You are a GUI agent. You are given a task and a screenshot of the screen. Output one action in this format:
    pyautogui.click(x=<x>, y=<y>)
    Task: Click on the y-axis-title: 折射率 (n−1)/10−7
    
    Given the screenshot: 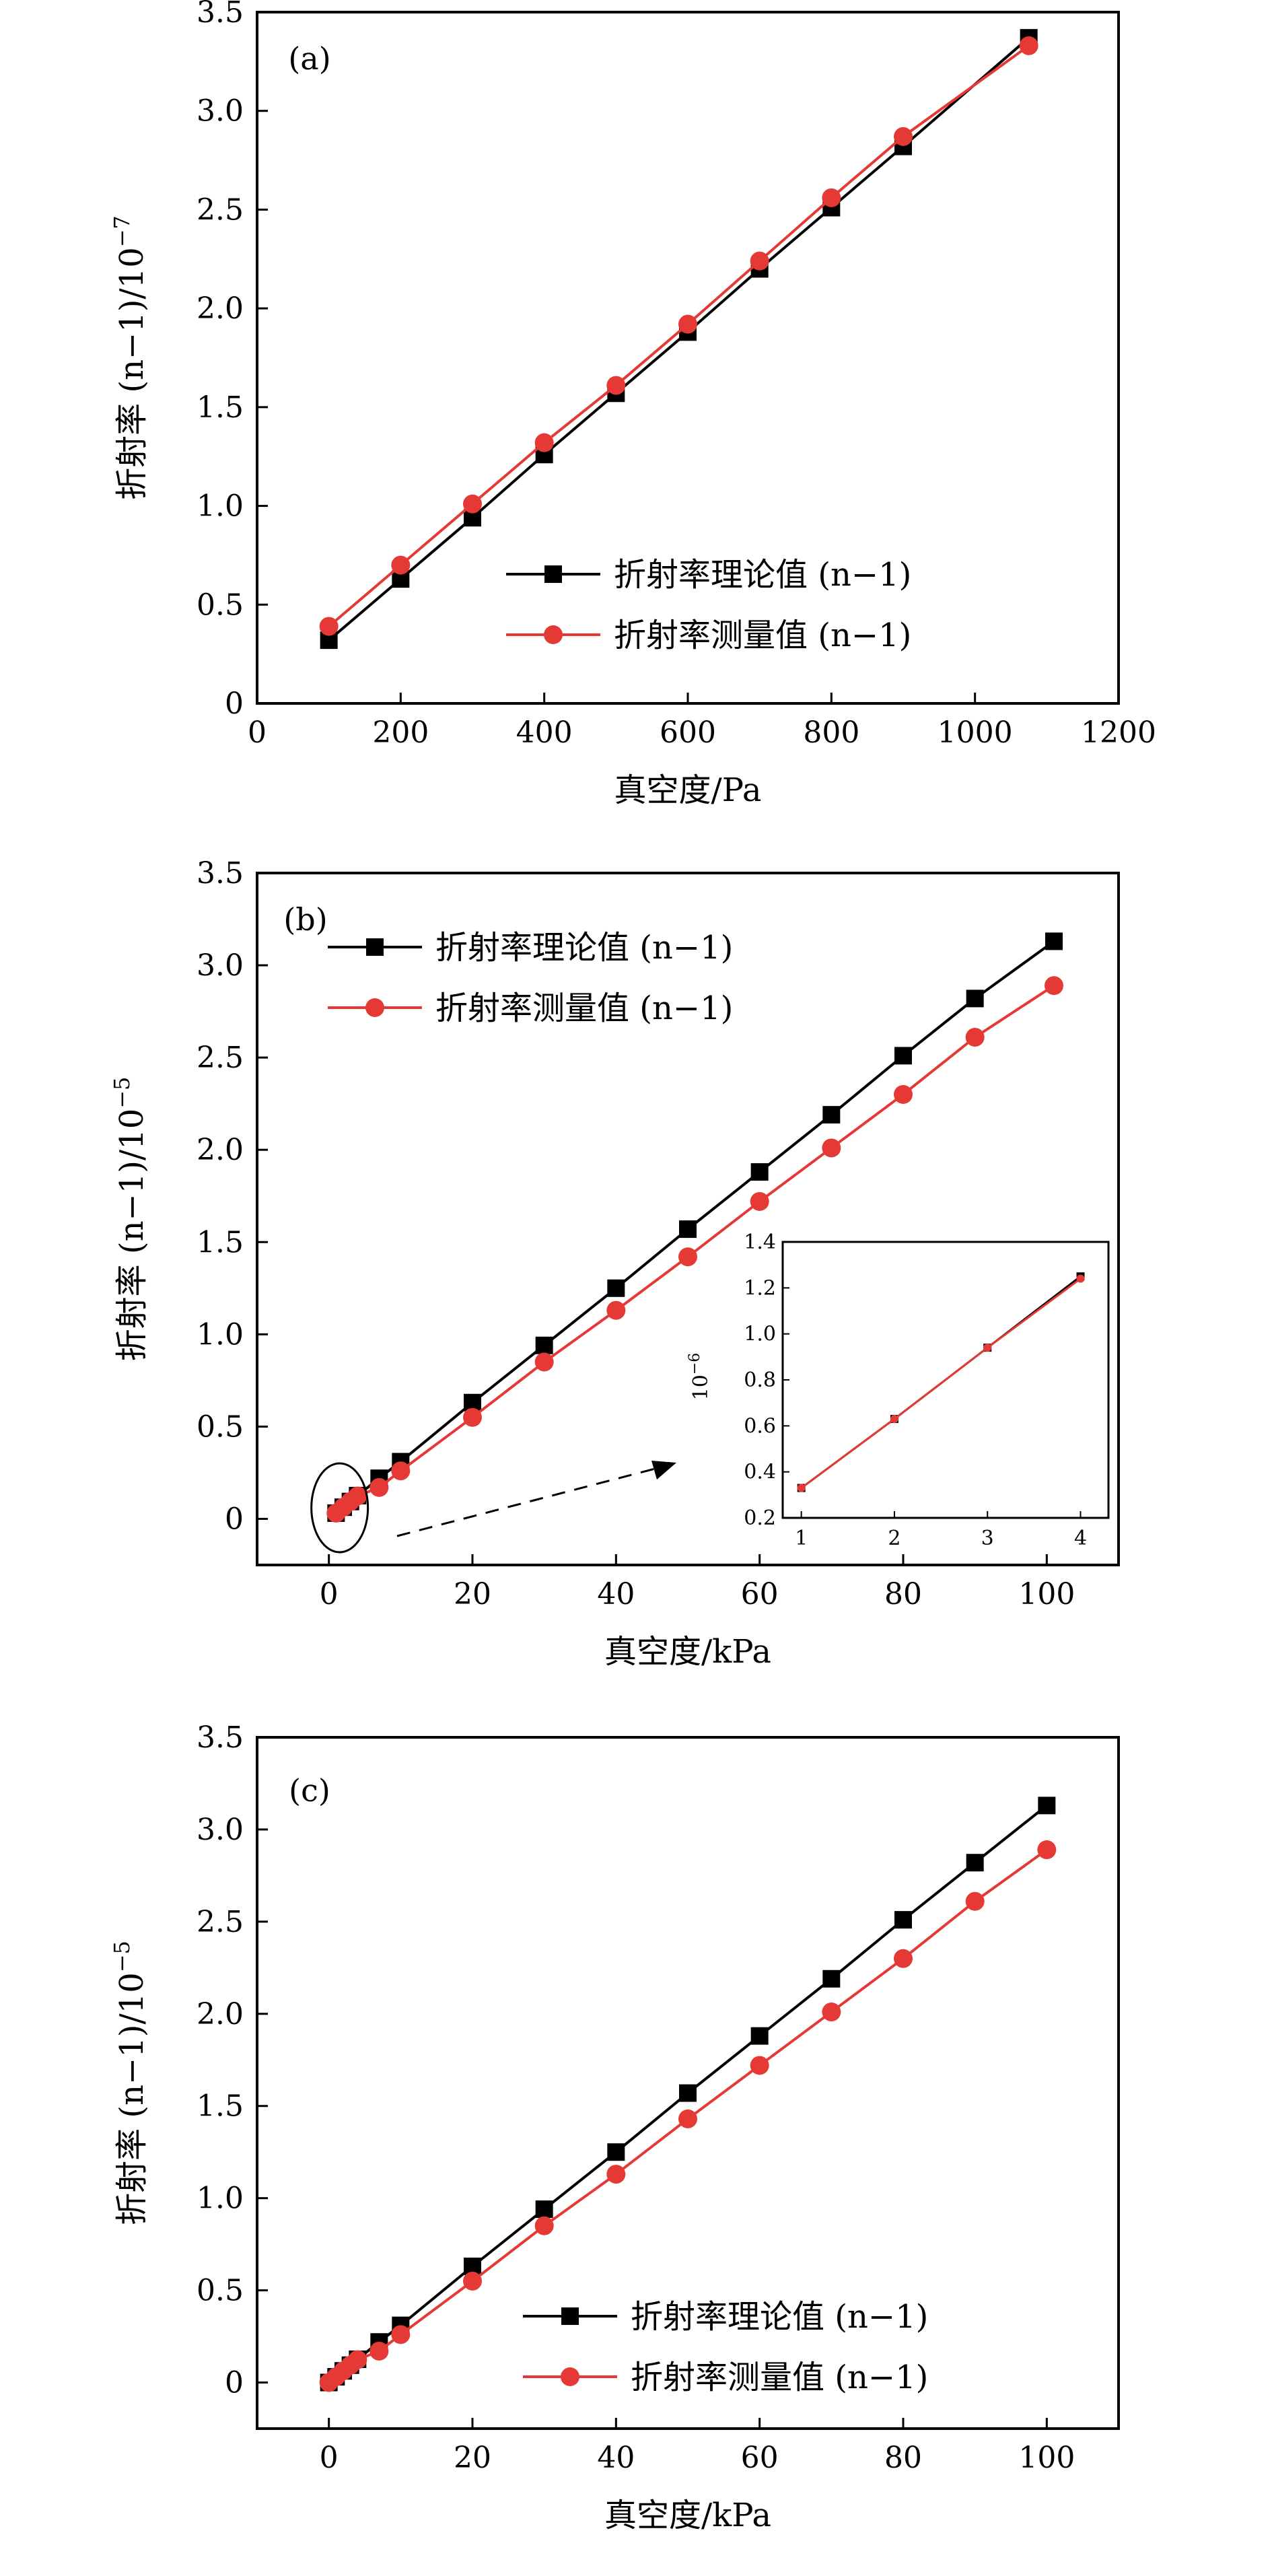 What is the action you would take?
    pyautogui.click(x=130, y=357)
    